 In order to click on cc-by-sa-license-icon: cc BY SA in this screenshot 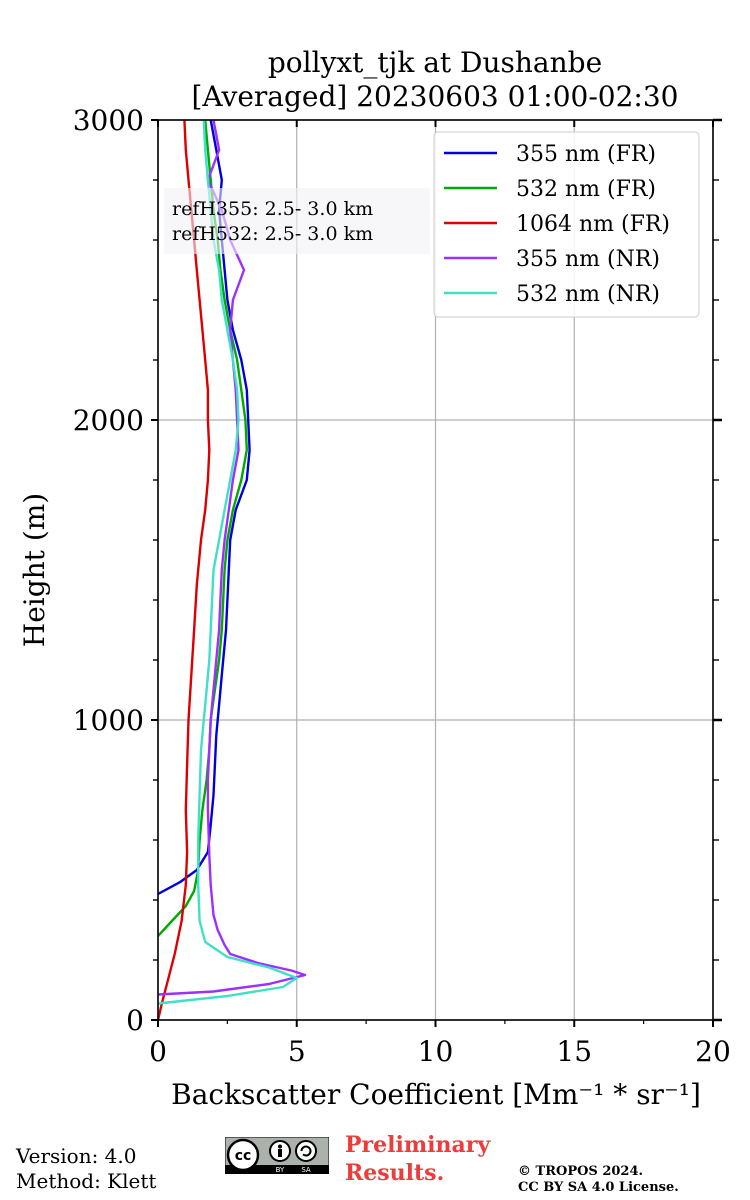, I will do `click(277, 1155)`.